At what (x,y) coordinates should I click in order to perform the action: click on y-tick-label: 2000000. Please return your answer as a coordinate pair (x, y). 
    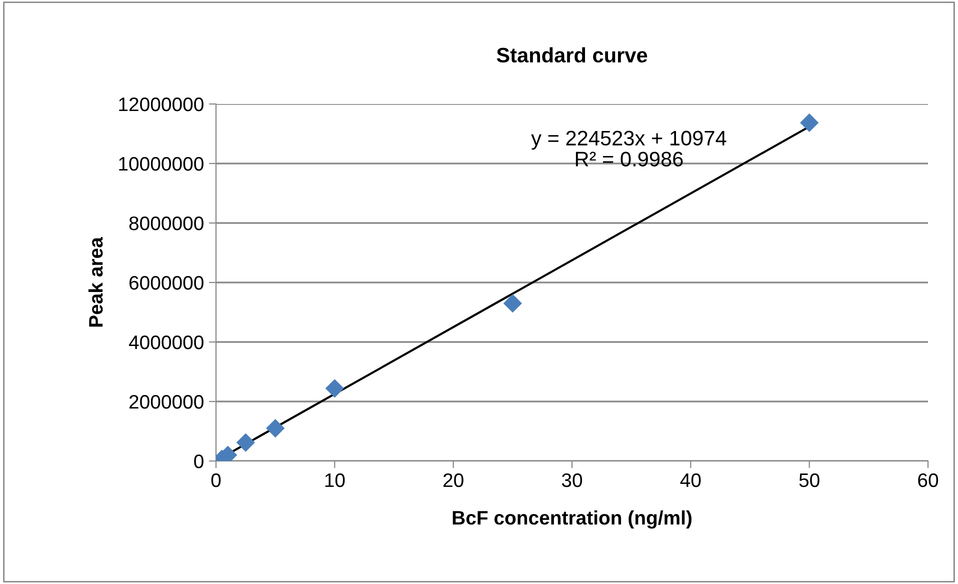
    Looking at the image, I should click on (166, 401).